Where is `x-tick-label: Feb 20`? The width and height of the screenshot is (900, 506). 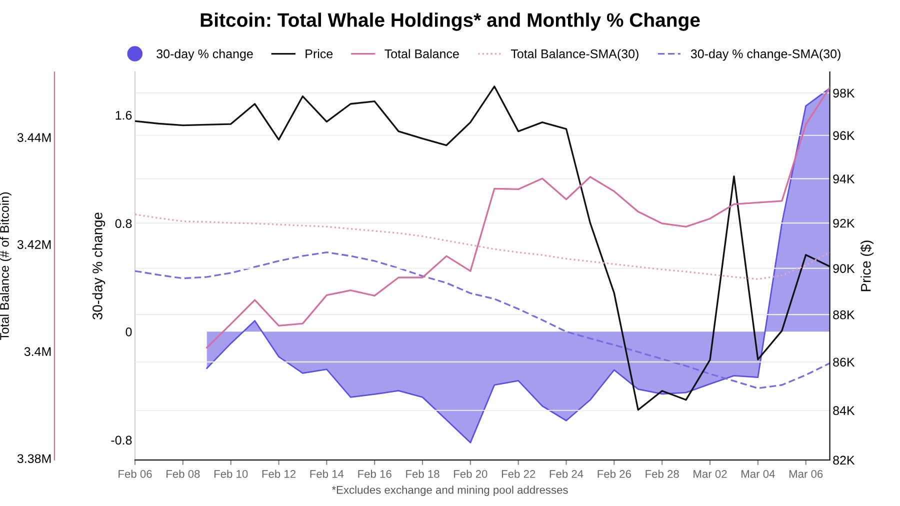
x-tick-label: Feb 20 is located at coordinates (471, 474).